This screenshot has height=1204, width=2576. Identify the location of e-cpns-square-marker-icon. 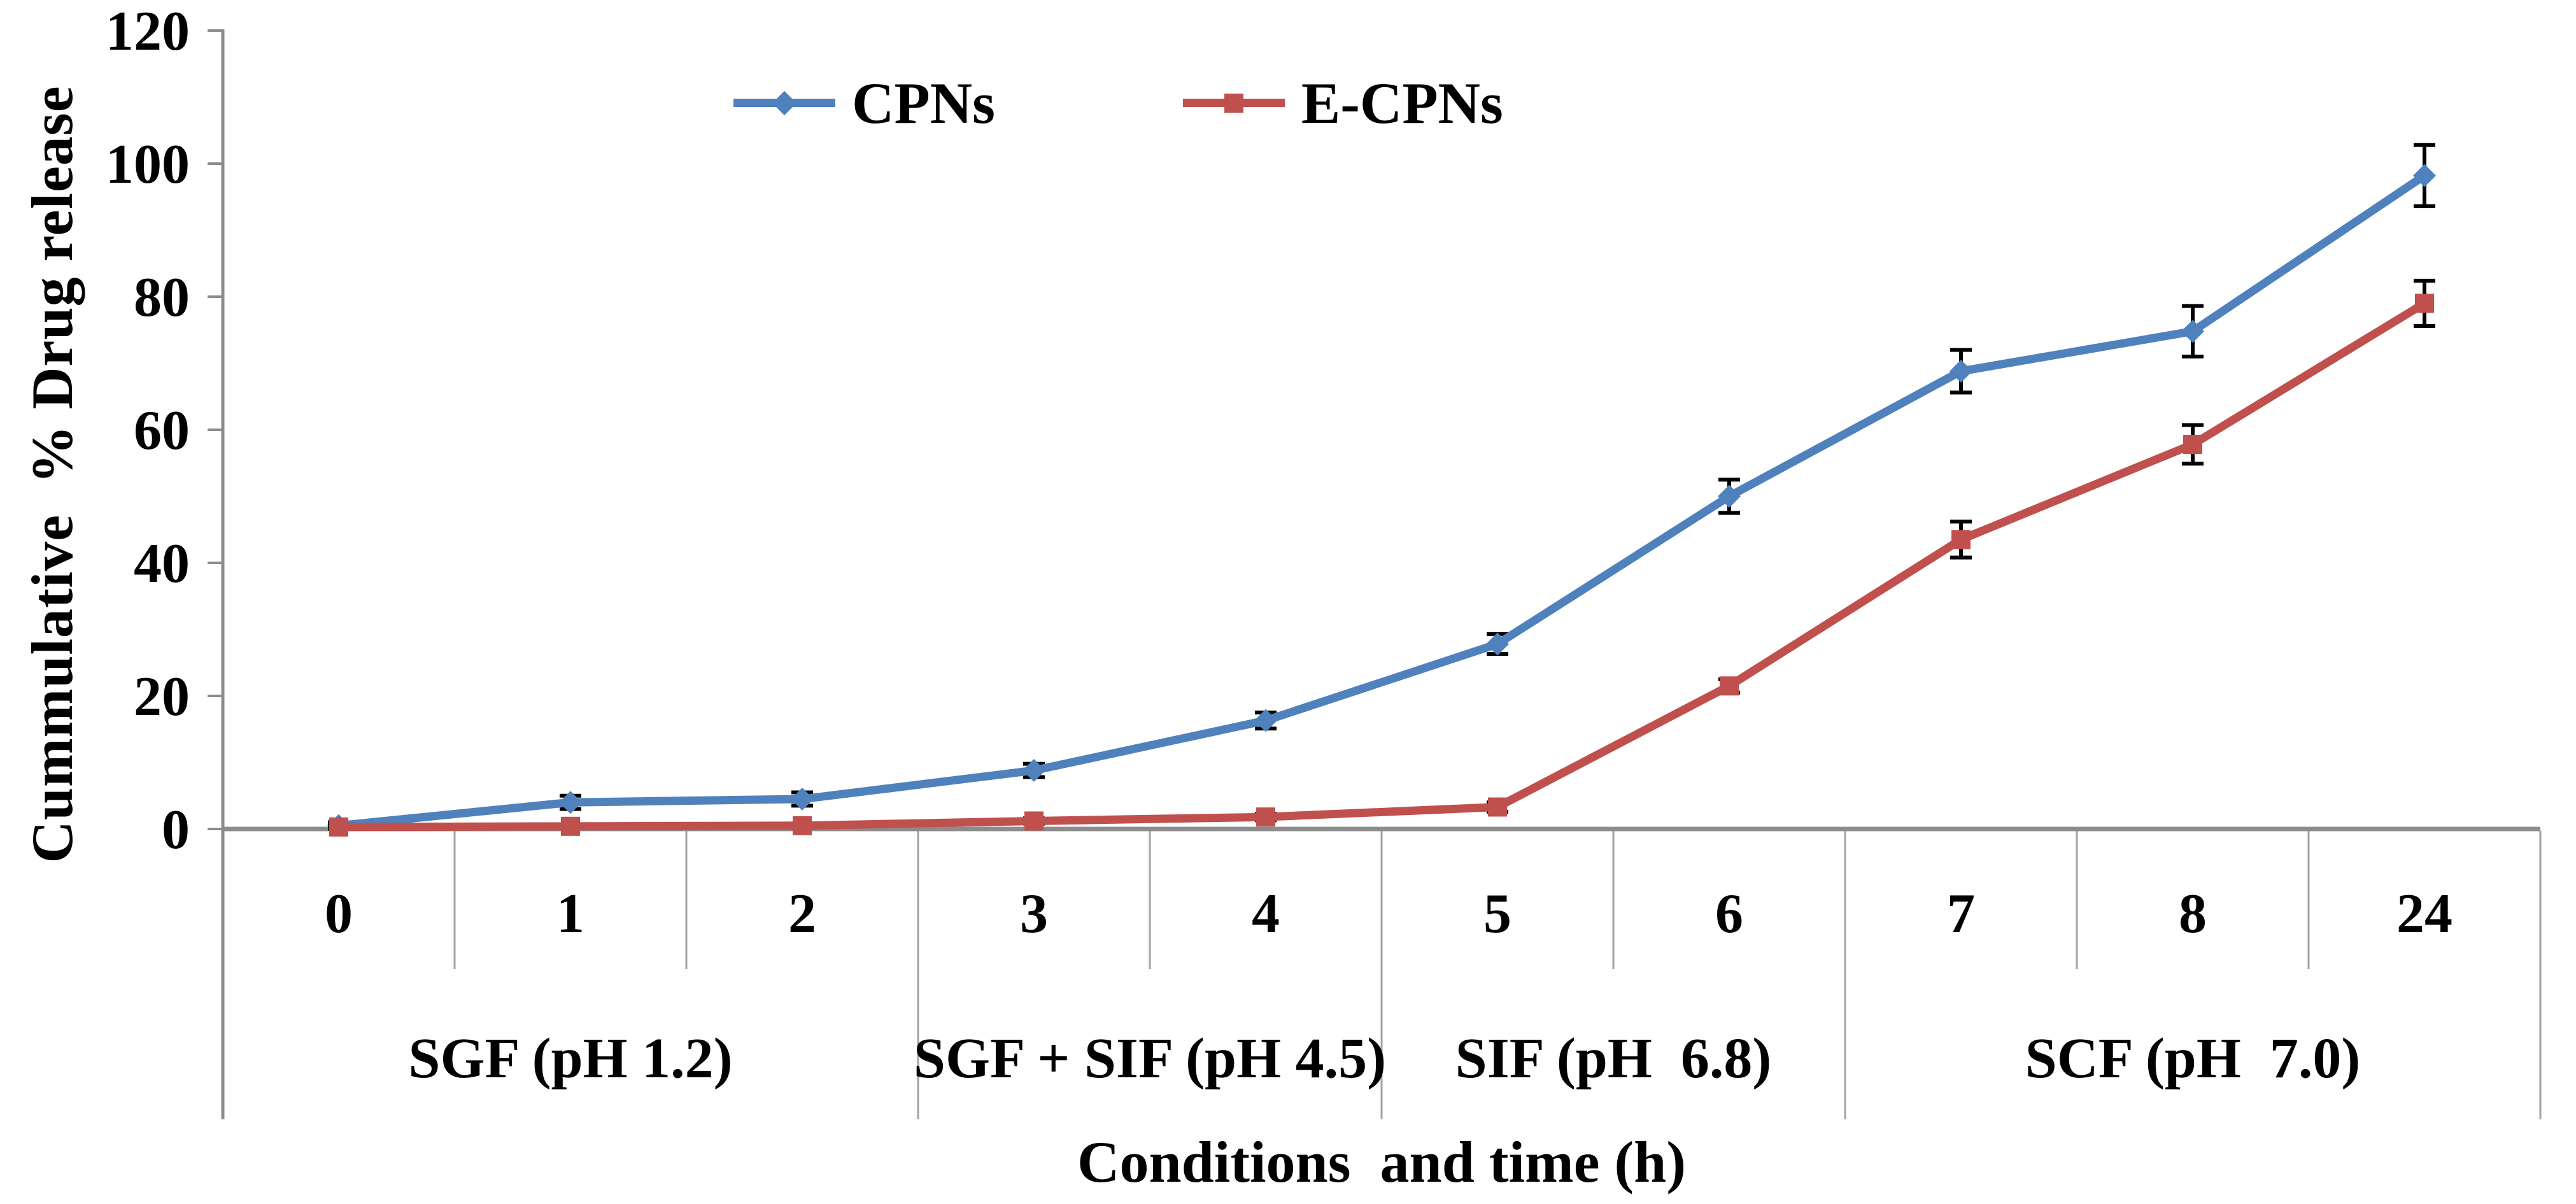
(1233, 103).